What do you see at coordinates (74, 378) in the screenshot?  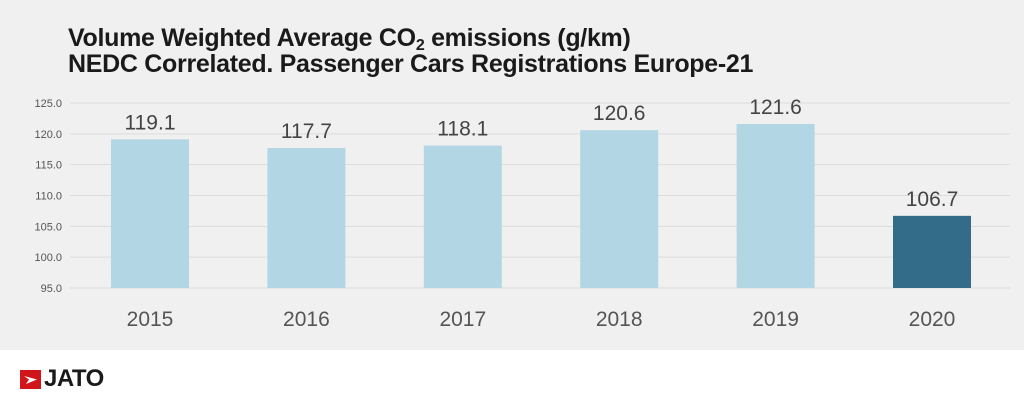 I see `jato-logo-text: JATO` at bounding box center [74, 378].